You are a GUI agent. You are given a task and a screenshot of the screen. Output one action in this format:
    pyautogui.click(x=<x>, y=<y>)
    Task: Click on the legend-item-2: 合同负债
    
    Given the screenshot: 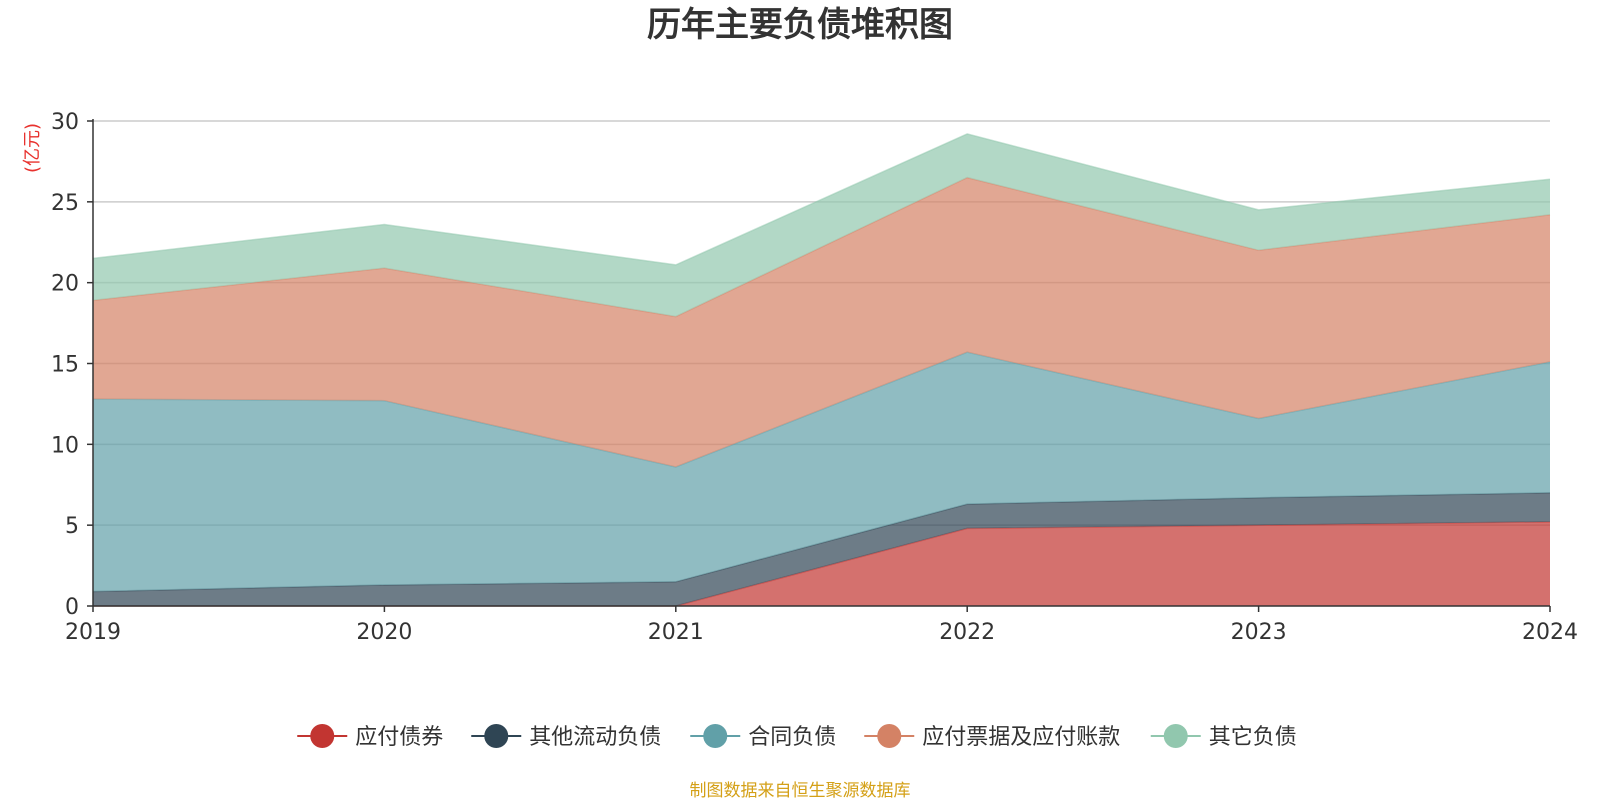 What is the action you would take?
    pyautogui.click(x=763, y=737)
    